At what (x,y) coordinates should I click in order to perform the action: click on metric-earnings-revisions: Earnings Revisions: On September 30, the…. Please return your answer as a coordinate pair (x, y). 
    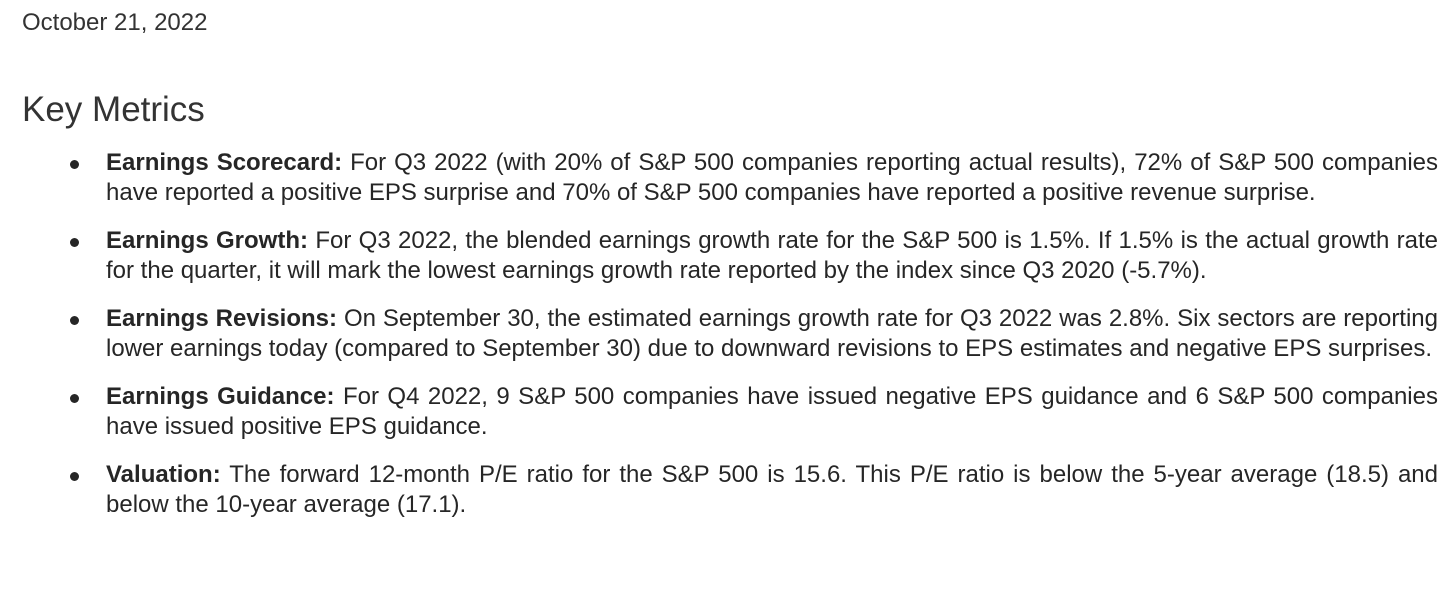
    Looking at the image, I should click on (728, 334).